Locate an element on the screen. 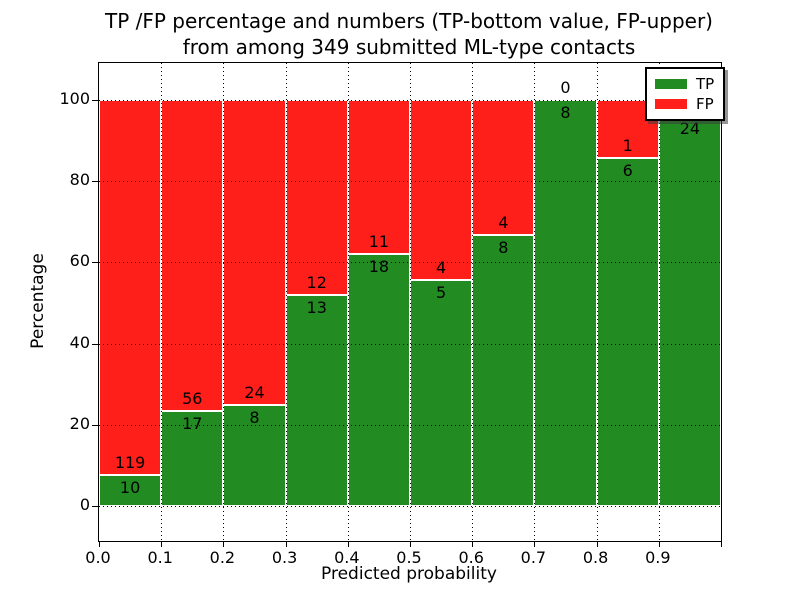 The height and width of the screenshot is (600, 800). bar-count-label-tp: 13 is located at coordinates (316, 307).